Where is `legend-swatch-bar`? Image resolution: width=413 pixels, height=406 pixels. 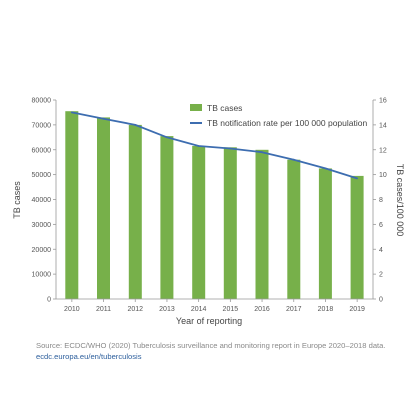 legend-swatch-bar is located at coordinates (196, 107).